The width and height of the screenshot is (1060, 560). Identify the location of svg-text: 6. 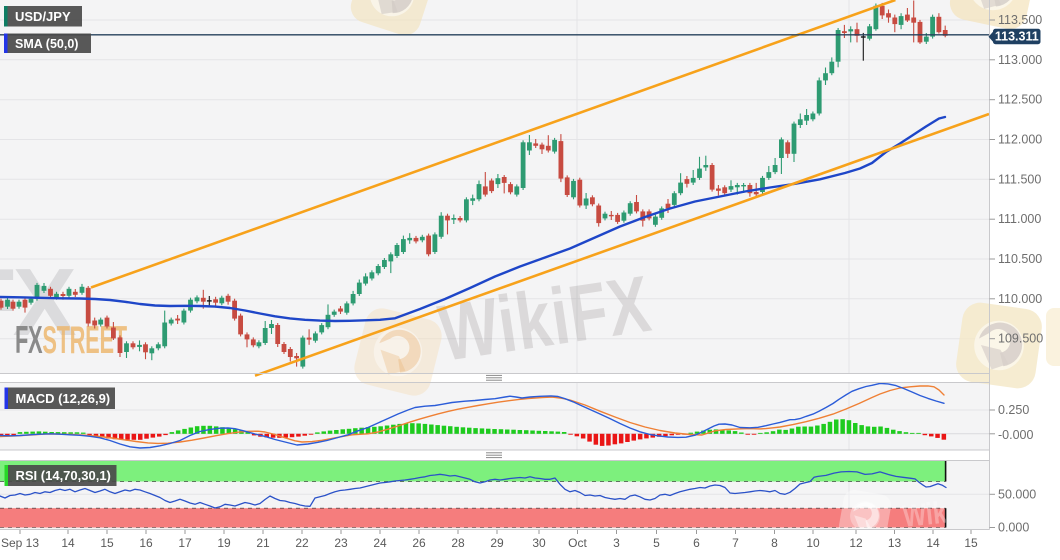
(696, 543).